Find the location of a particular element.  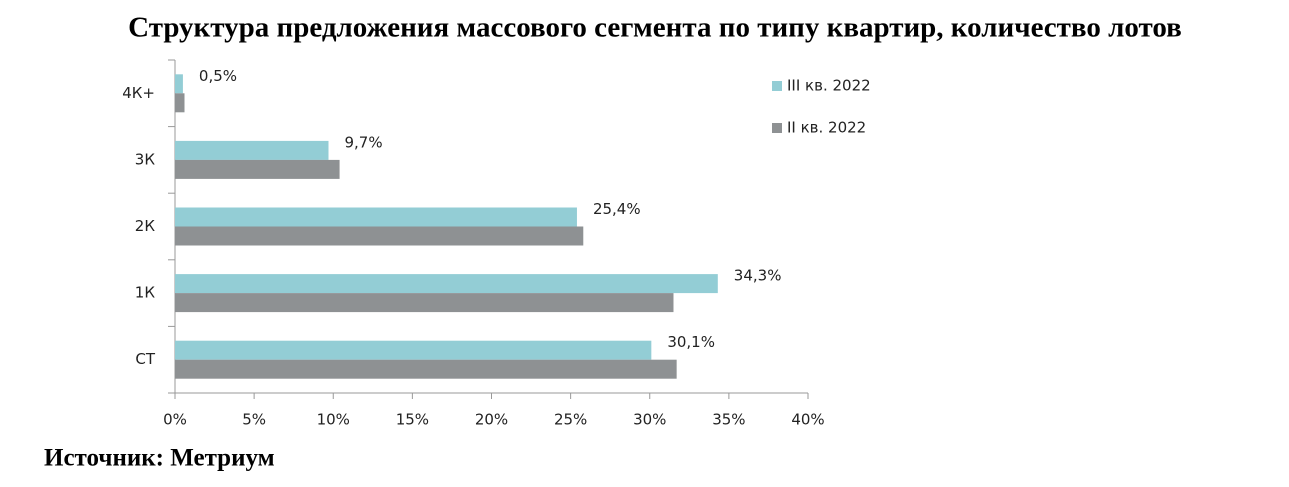

data-label: 25,4% is located at coordinates (617, 209).